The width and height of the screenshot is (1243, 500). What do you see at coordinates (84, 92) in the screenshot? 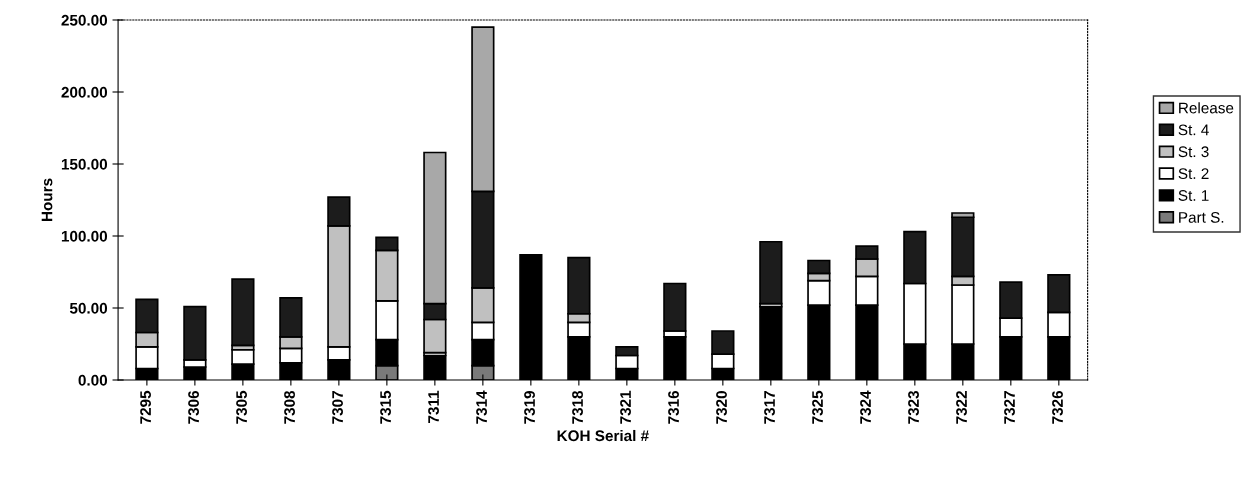
I see `y-tick-label: 200.00` at bounding box center [84, 92].